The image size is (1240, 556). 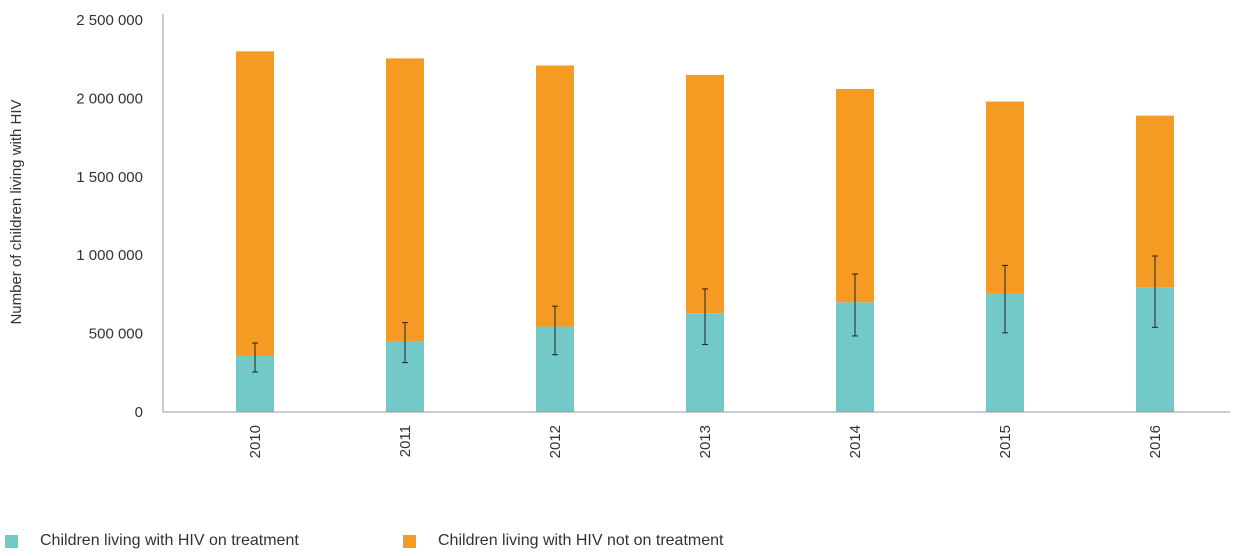 What do you see at coordinates (16, 211) in the screenshot?
I see `y-axis-title: Number of children living with HIV` at bounding box center [16, 211].